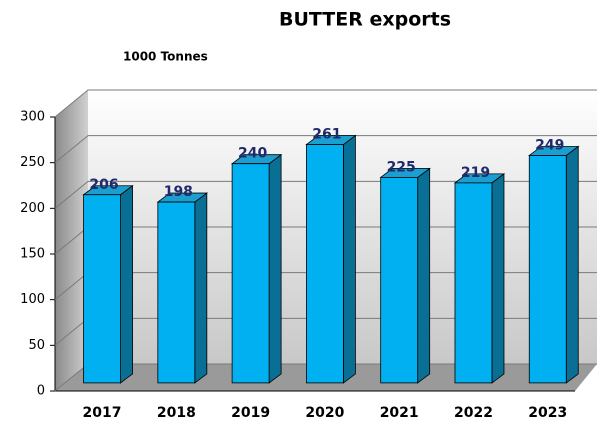  What do you see at coordinates (547, 413) in the screenshot?
I see `x-tick-label: 2023` at bounding box center [547, 413].